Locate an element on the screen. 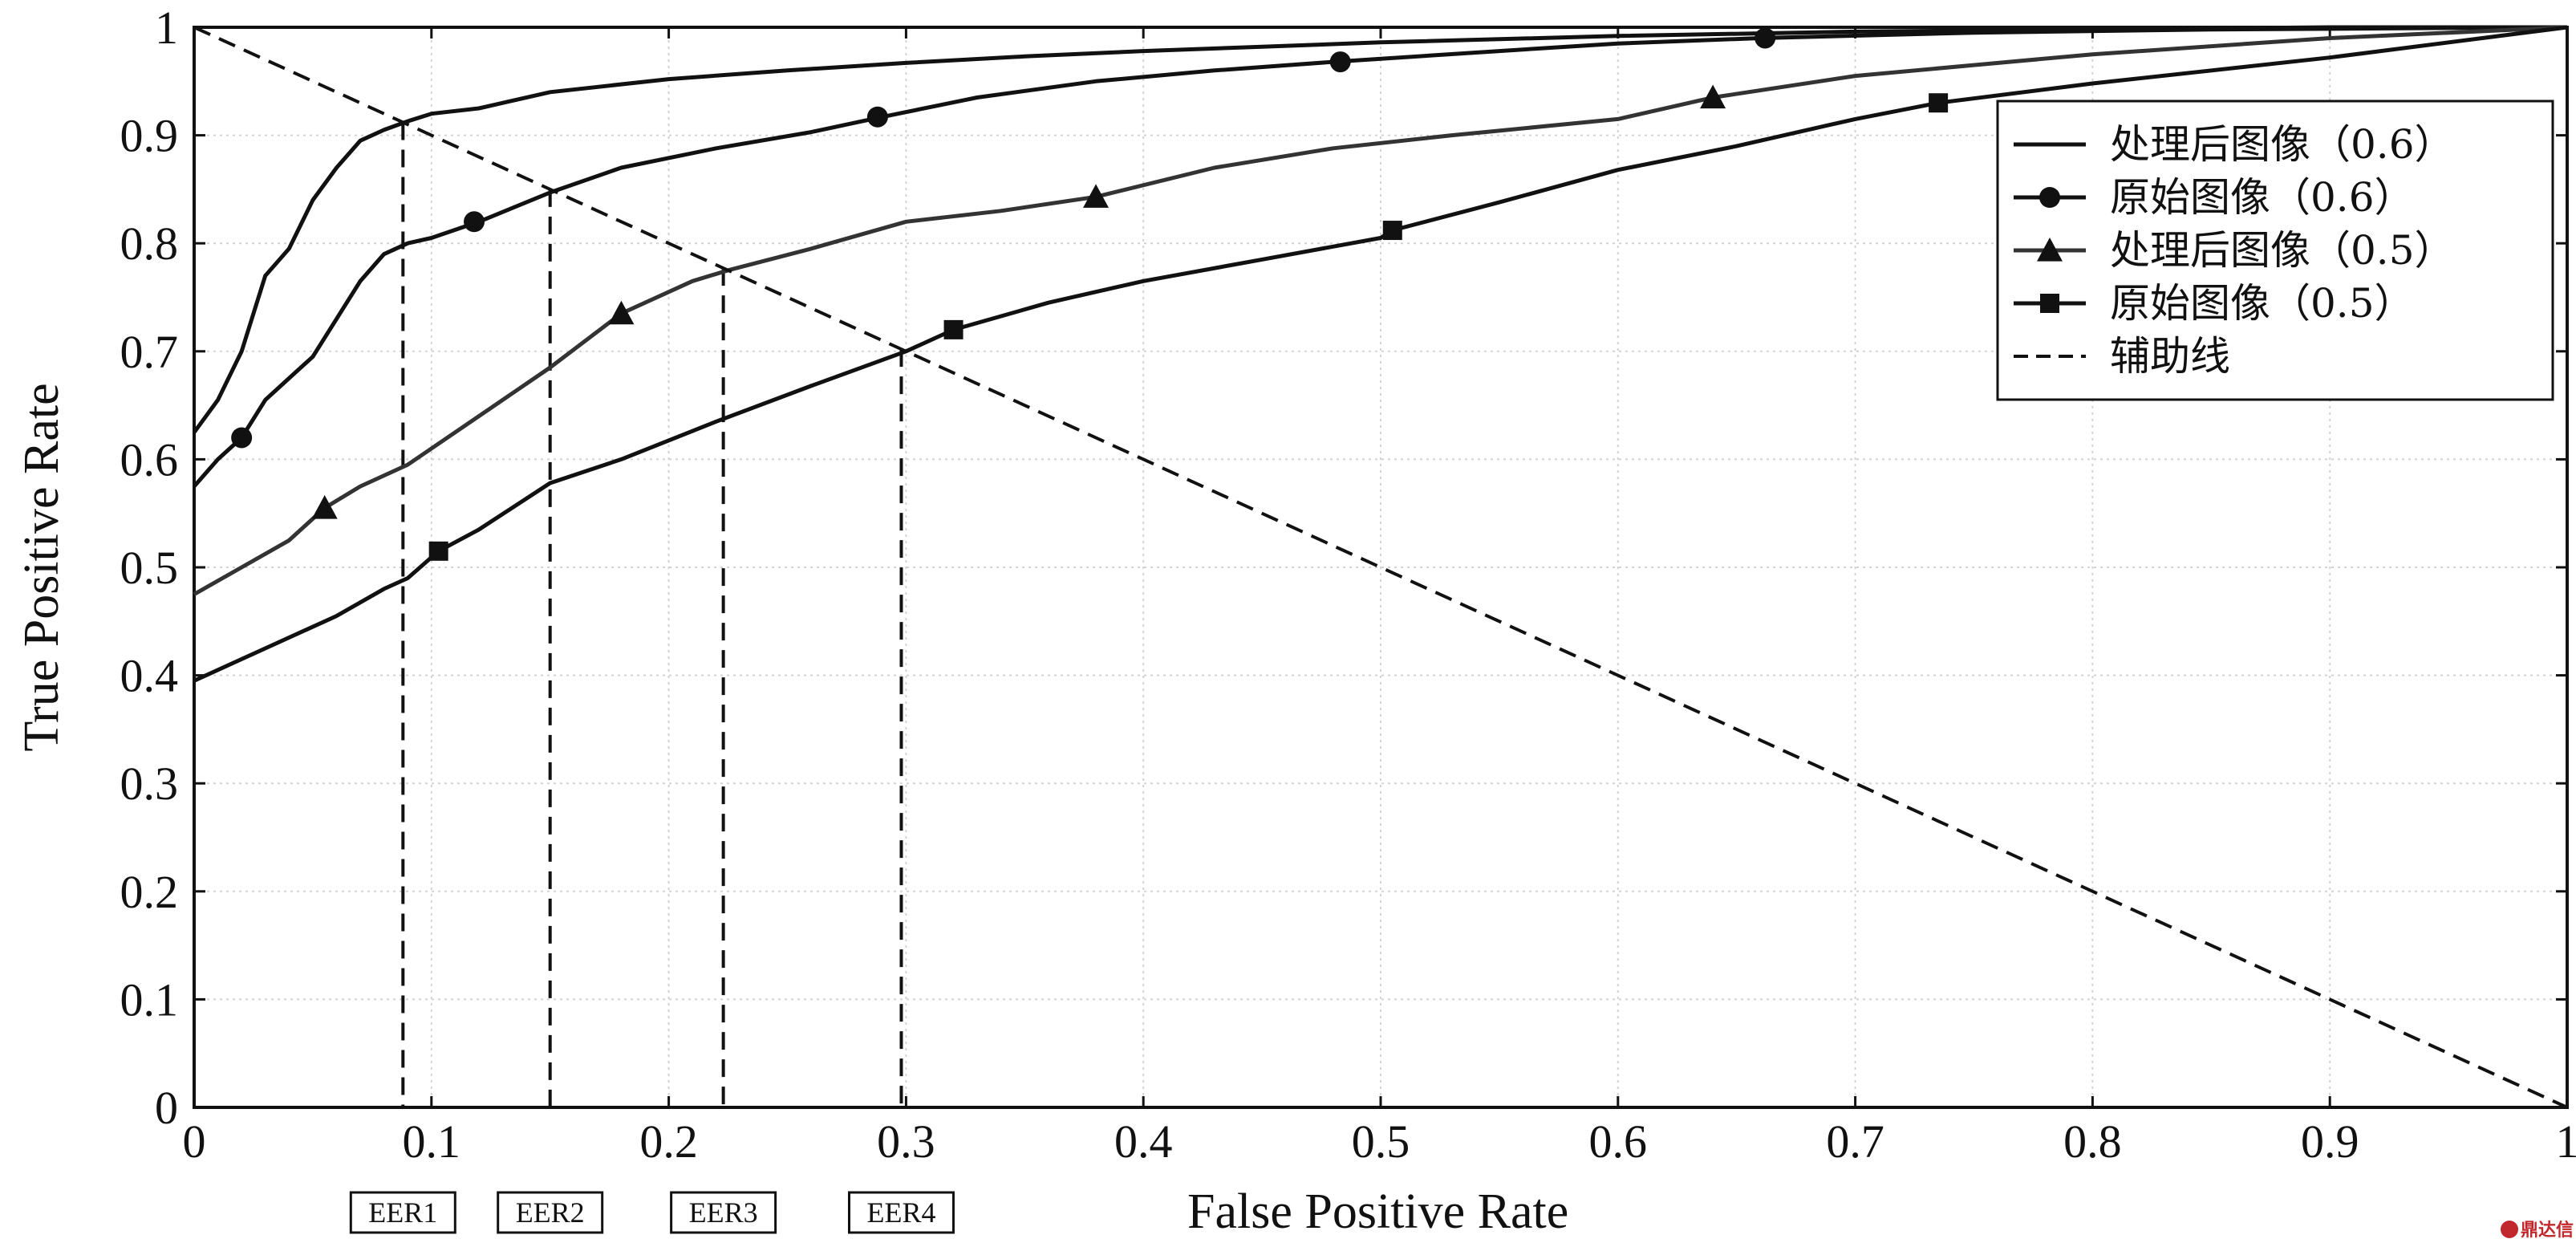 This screenshot has width=2576, height=1243. legend-box is located at coordinates (2275, 250).